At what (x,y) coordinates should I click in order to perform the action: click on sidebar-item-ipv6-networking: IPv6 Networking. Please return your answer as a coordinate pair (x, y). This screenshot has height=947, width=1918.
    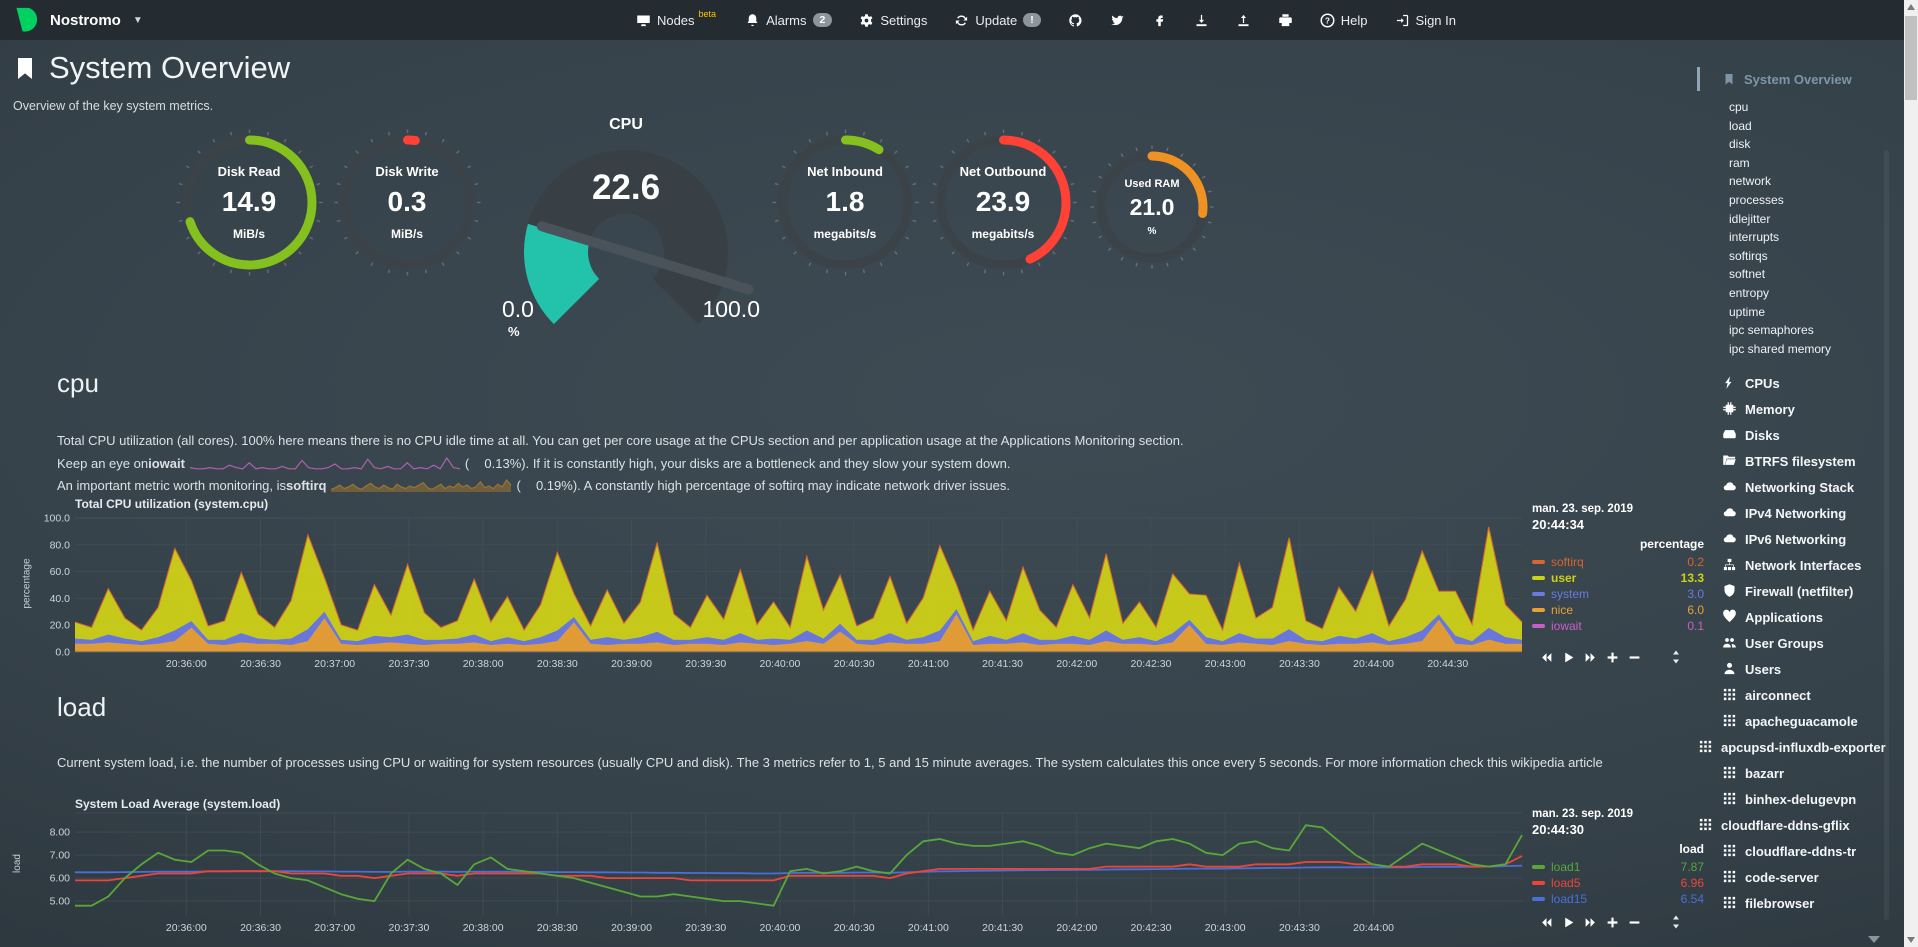
    Looking at the image, I should click on (1797, 539).